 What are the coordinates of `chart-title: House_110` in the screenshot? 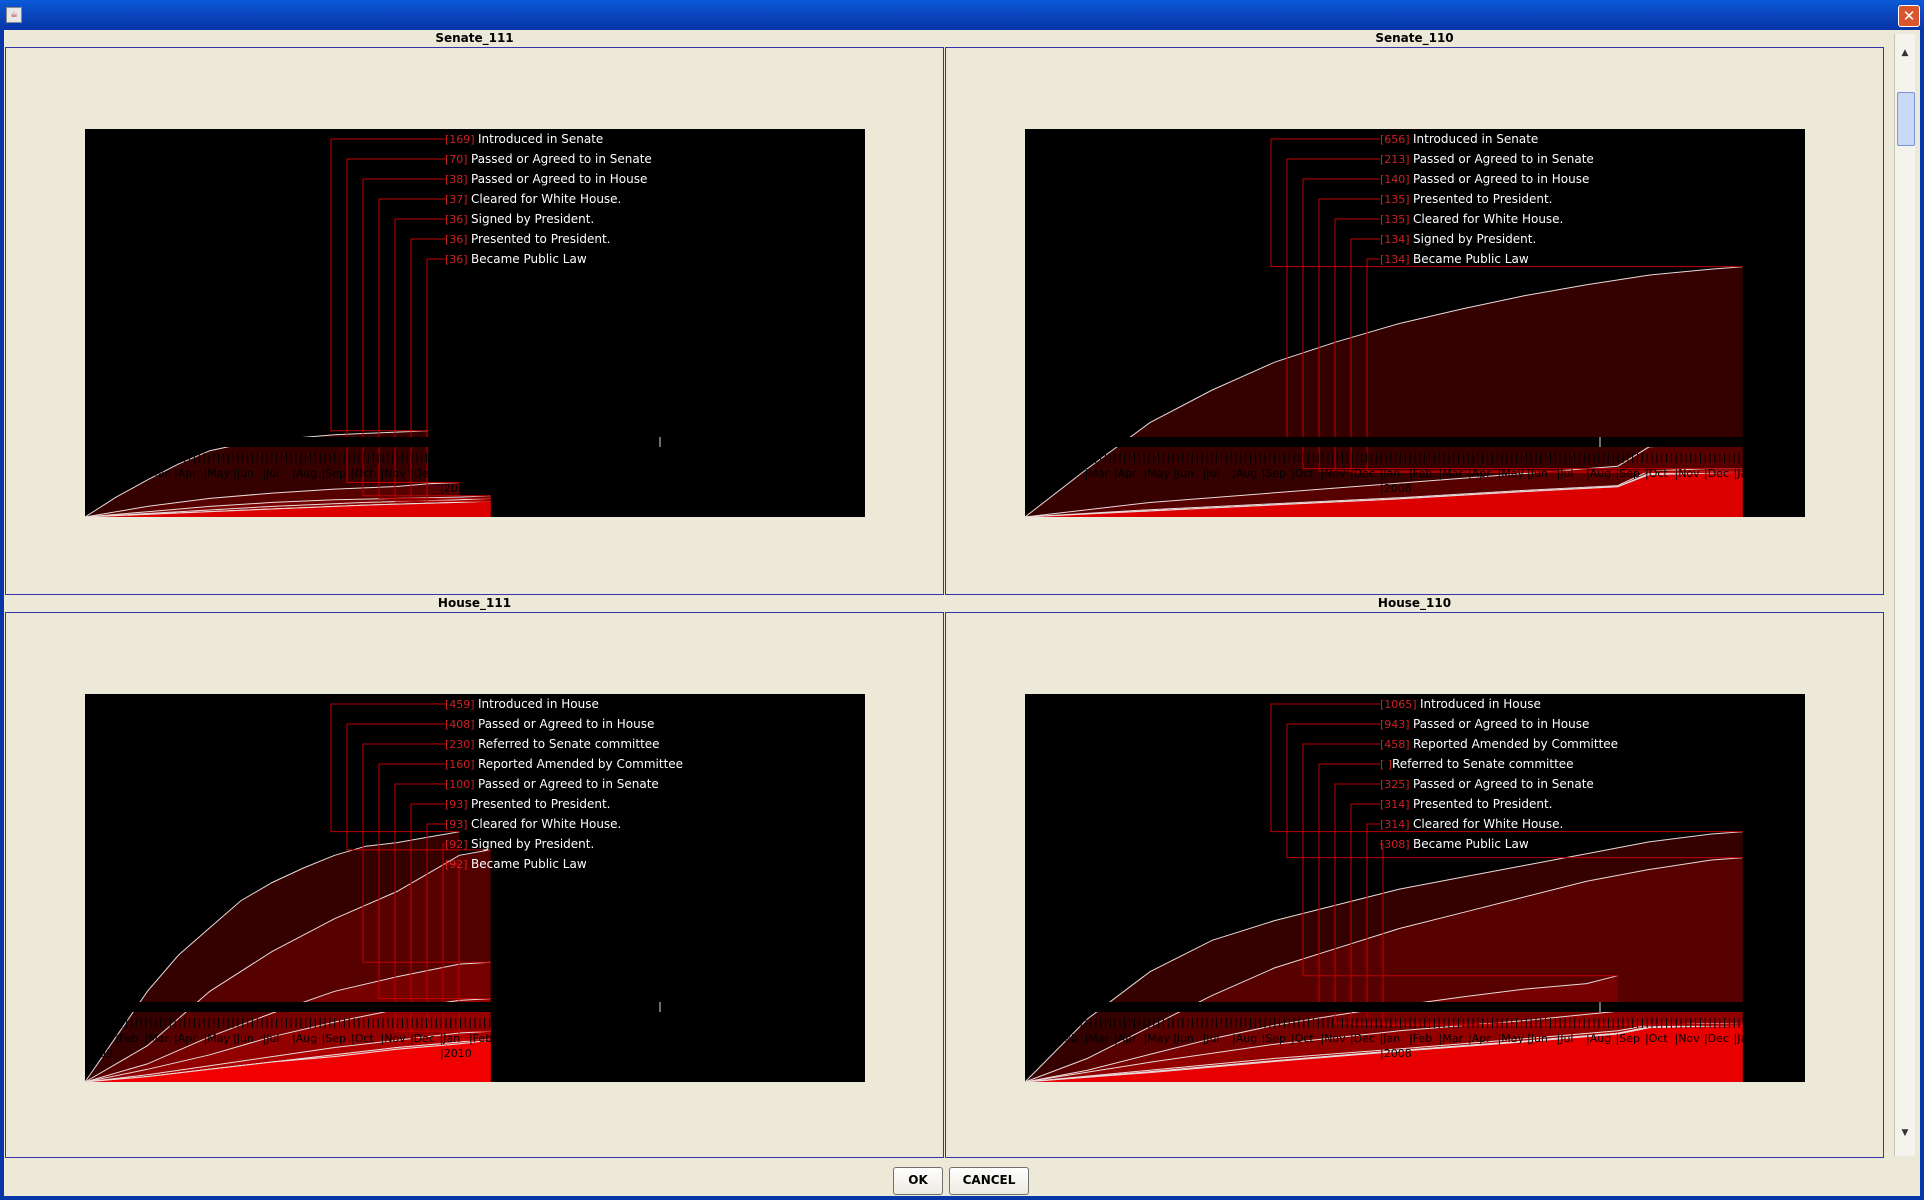 It's located at (1414, 603).